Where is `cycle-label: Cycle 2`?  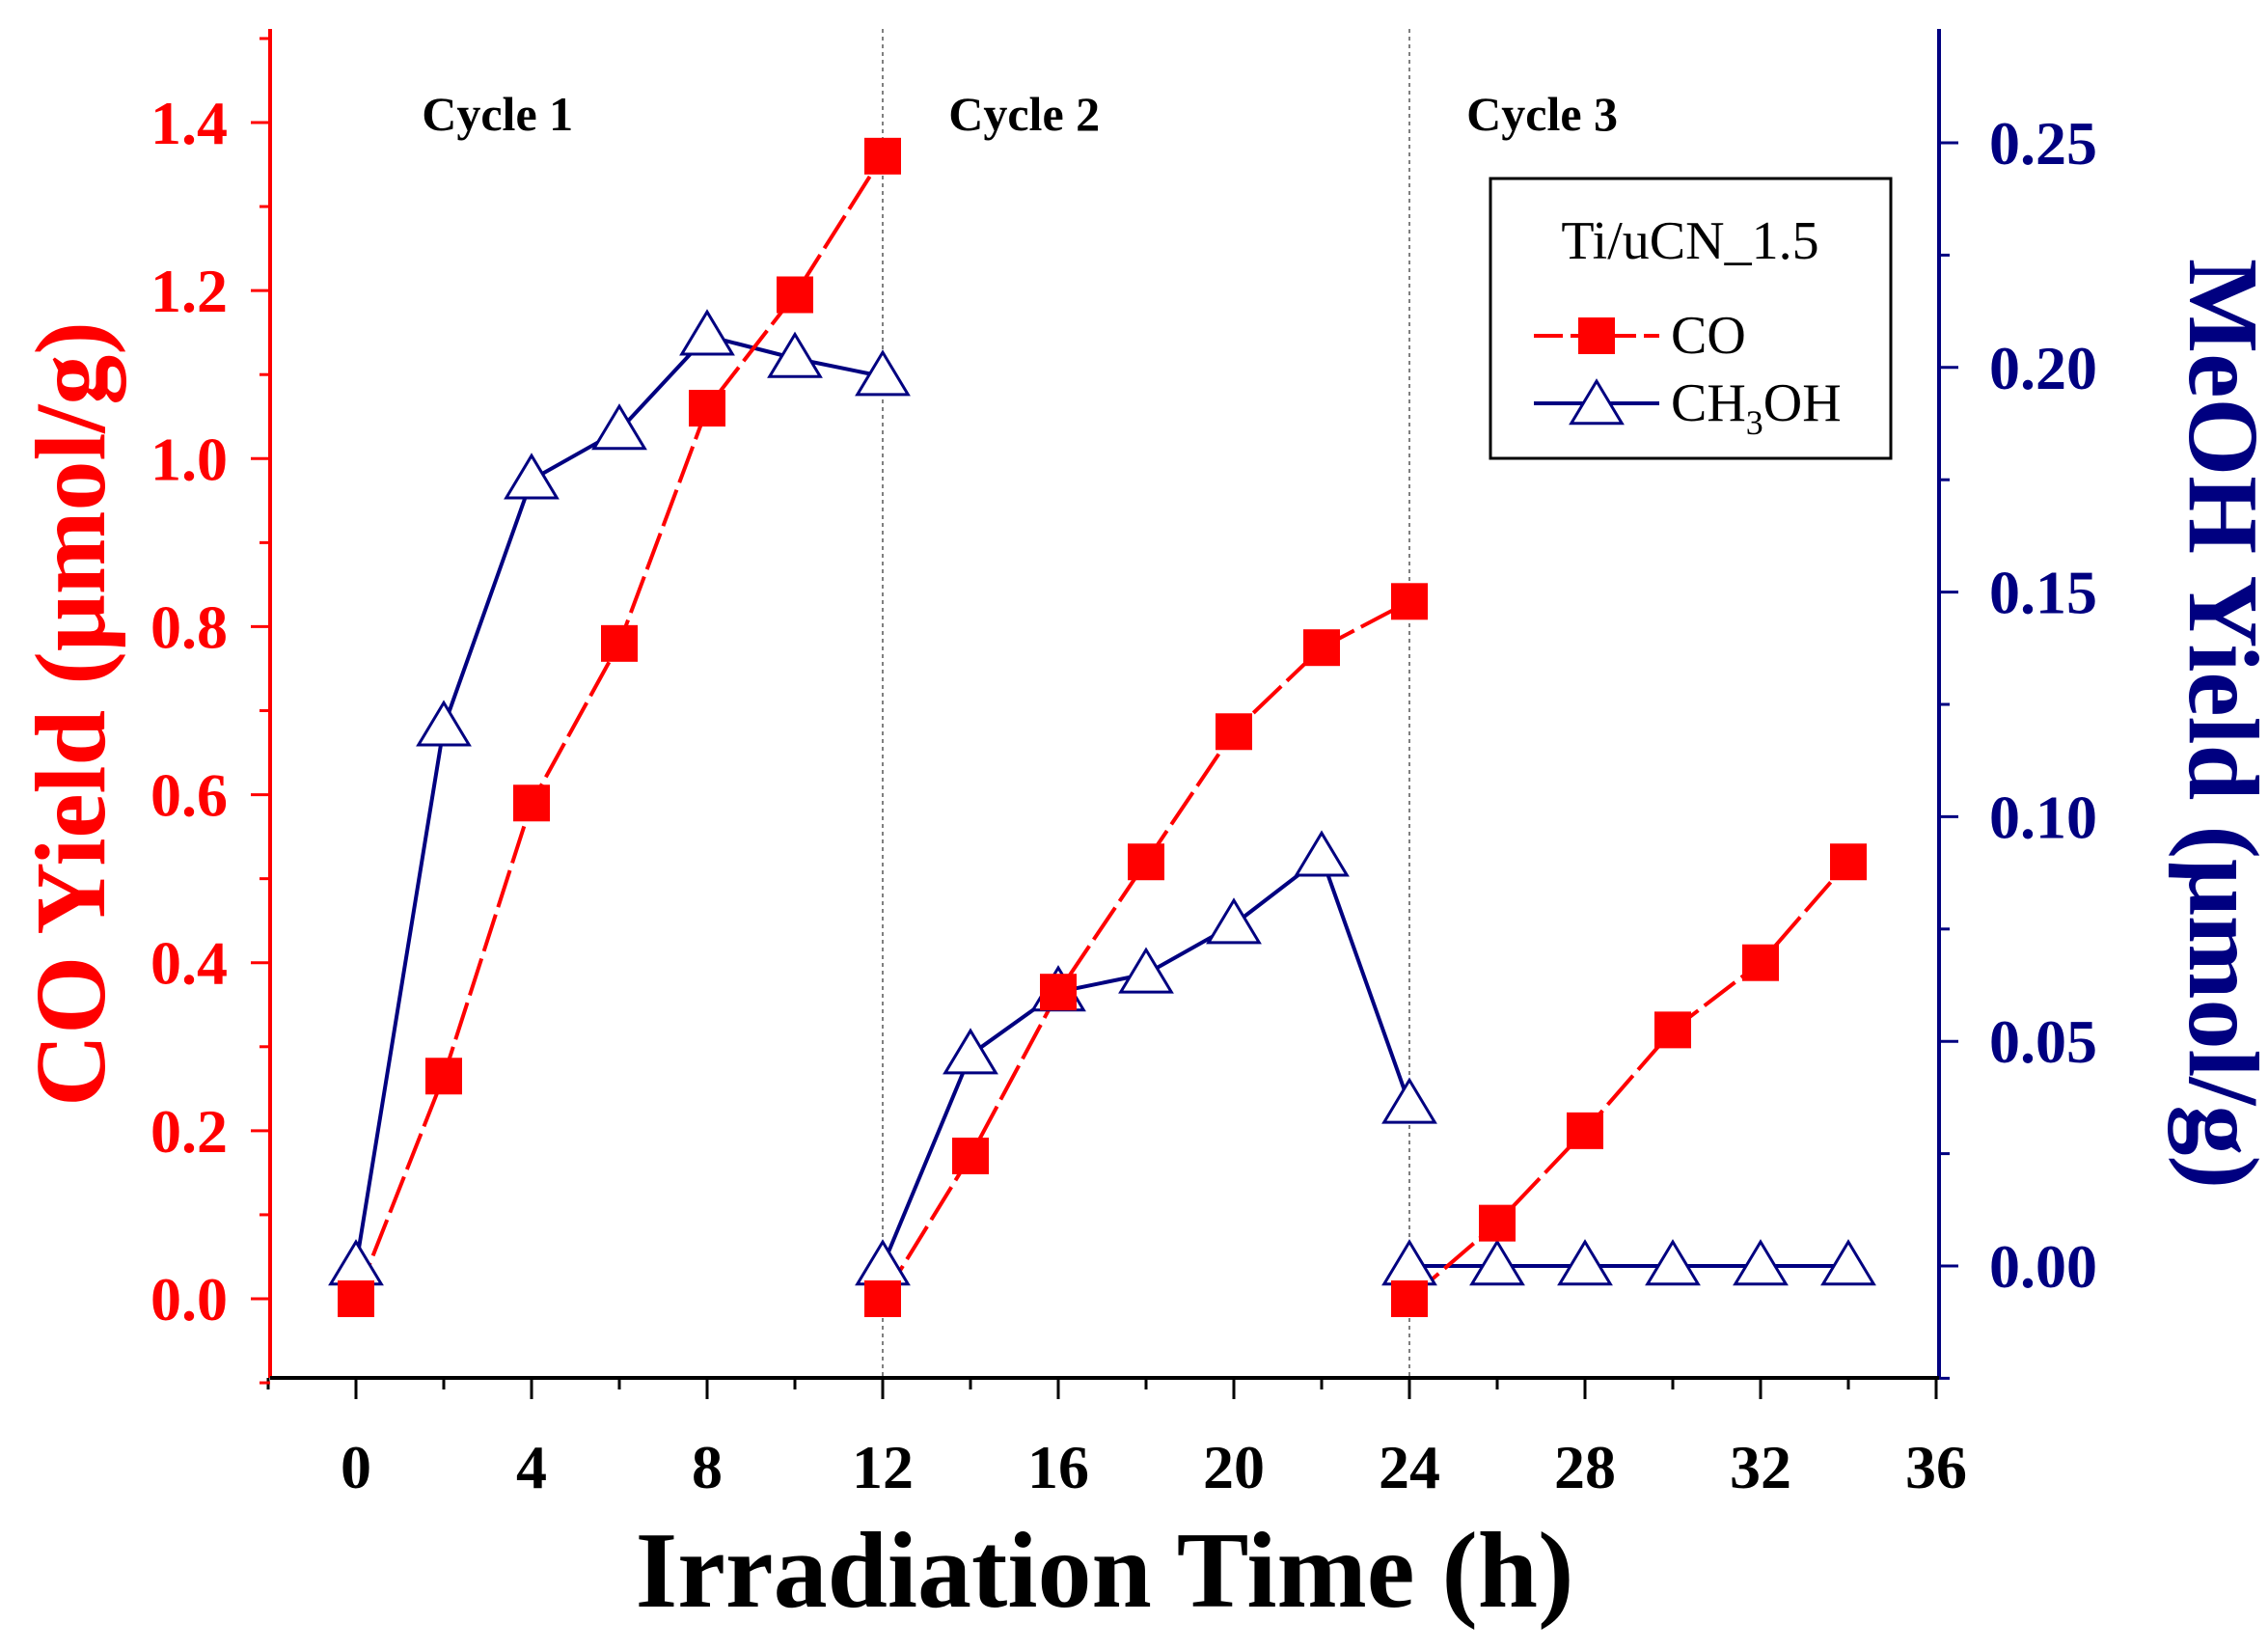 cycle-label: Cycle 2 is located at coordinates (1024, 114).